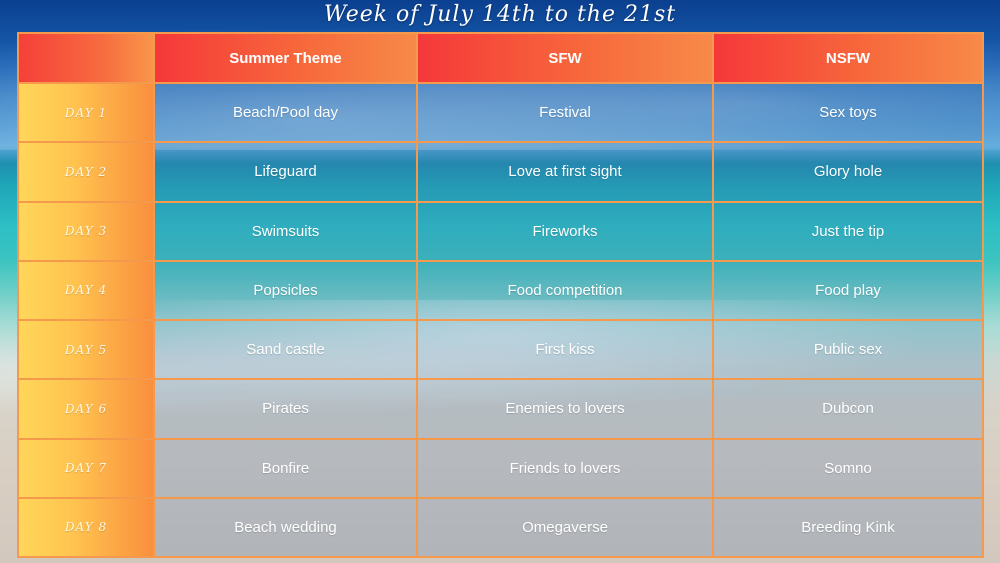  I want to click on theme-cell: Pirates, so click(285, 409).